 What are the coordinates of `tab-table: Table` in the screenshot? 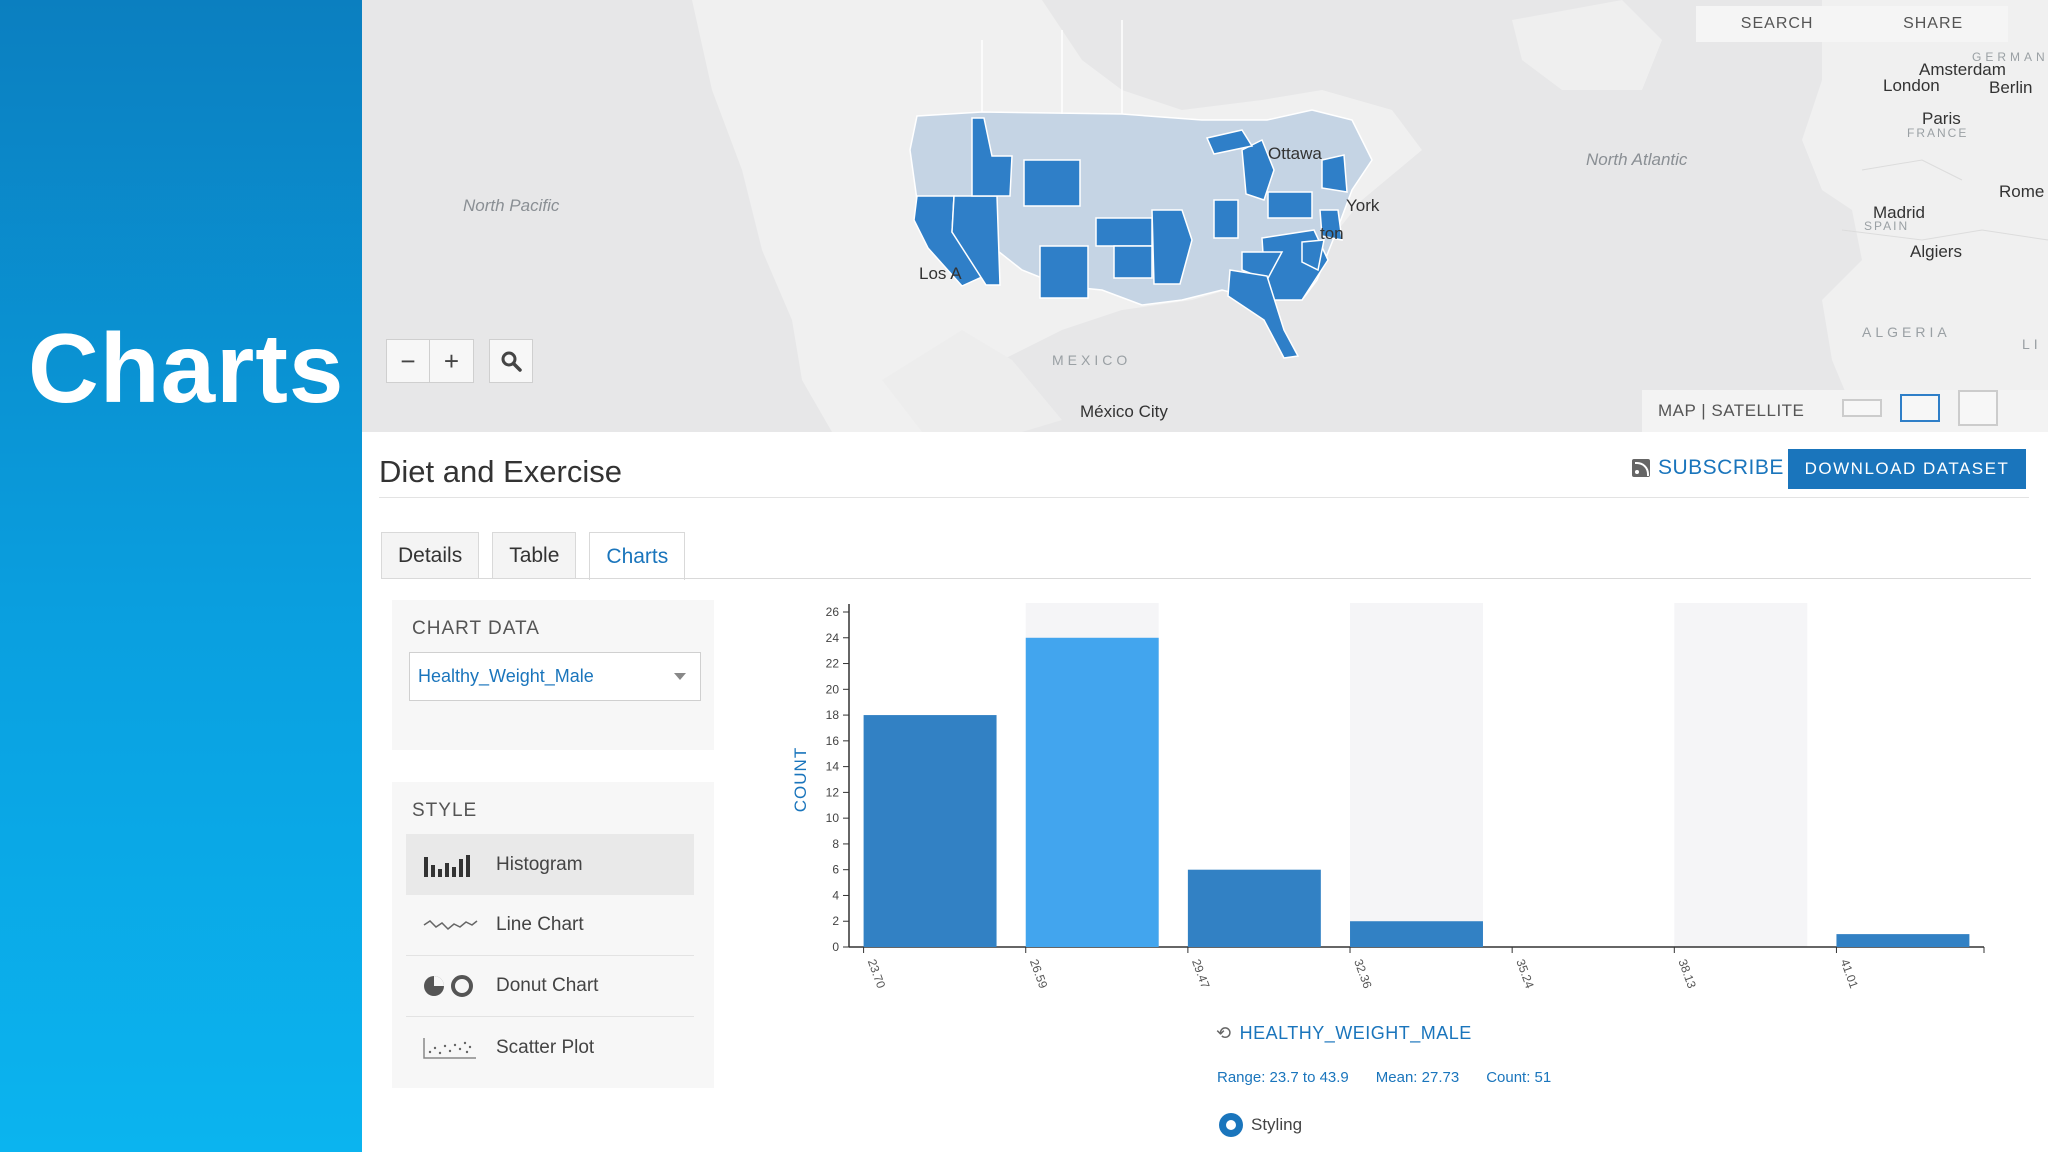 It's located at (534, 555).